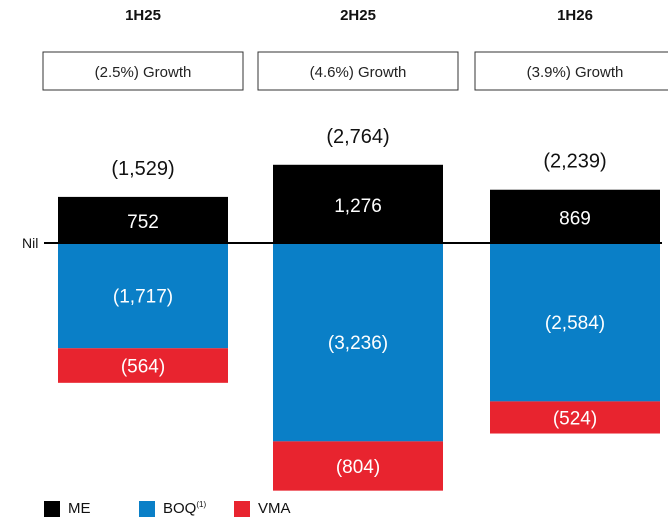  Describe the element at coordinates (358, 153) in the screenshot. I see `total-labels: (1,529) (2,764) (2,239)` at that location.